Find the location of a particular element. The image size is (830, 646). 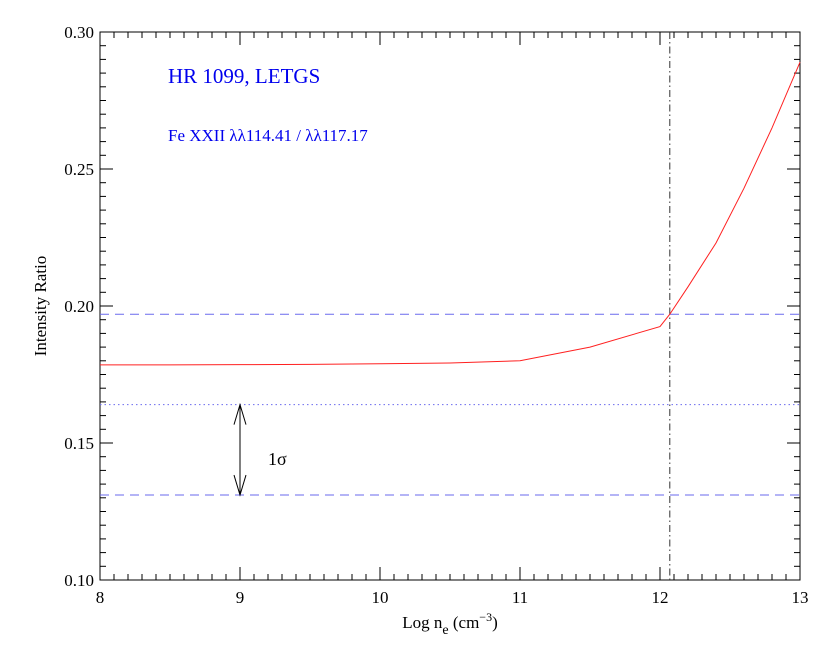

sigma-arrow-head-bottom is located at coordinates (240, 485).